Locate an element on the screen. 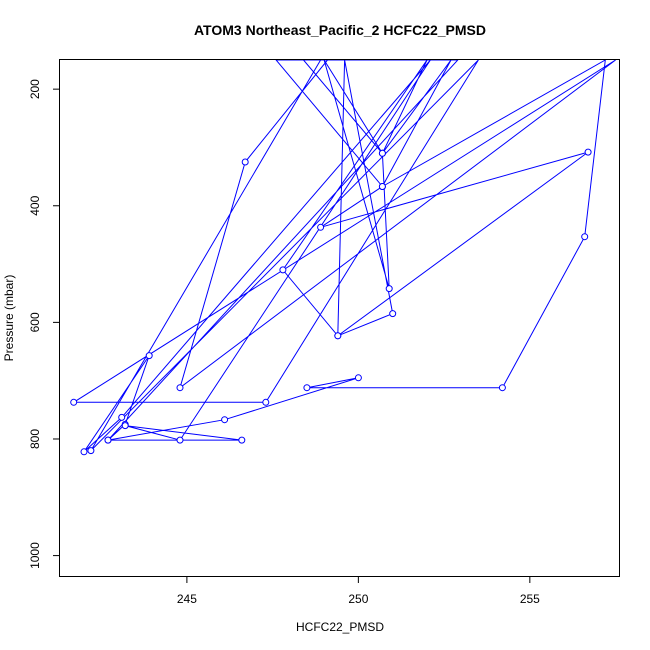 This screenshot has width=650, height=650. chart-title: ATOM3 Northeast_Pacific_2 HCFC22_PMSD is located at coordinates (340, 30).